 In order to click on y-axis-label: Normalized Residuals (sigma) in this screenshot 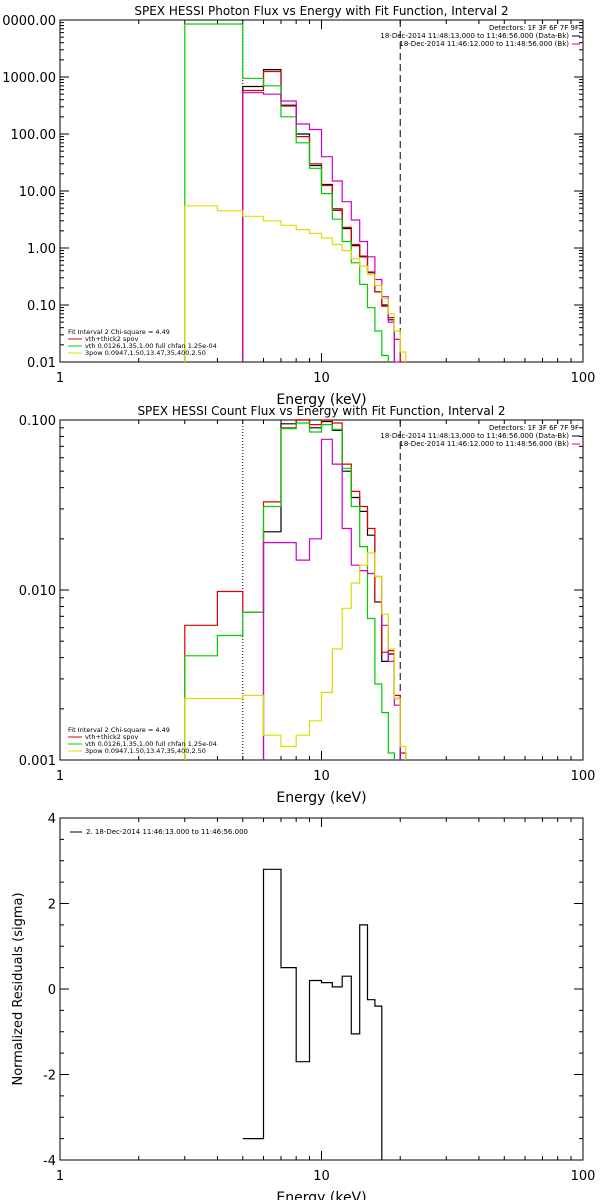, I will do `click(18, 988)`.